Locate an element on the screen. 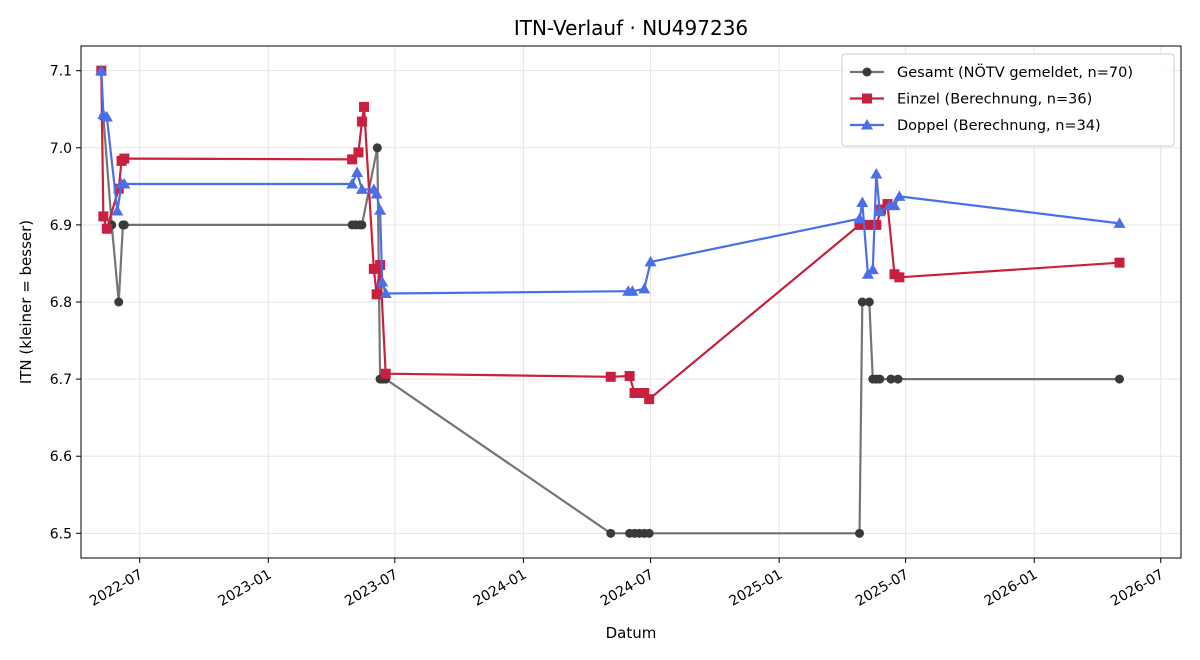 This screenshot has height=660, width=1200. legend-entry: Einzel (Berechnung, n=36) is located at coordinates (971, 100).